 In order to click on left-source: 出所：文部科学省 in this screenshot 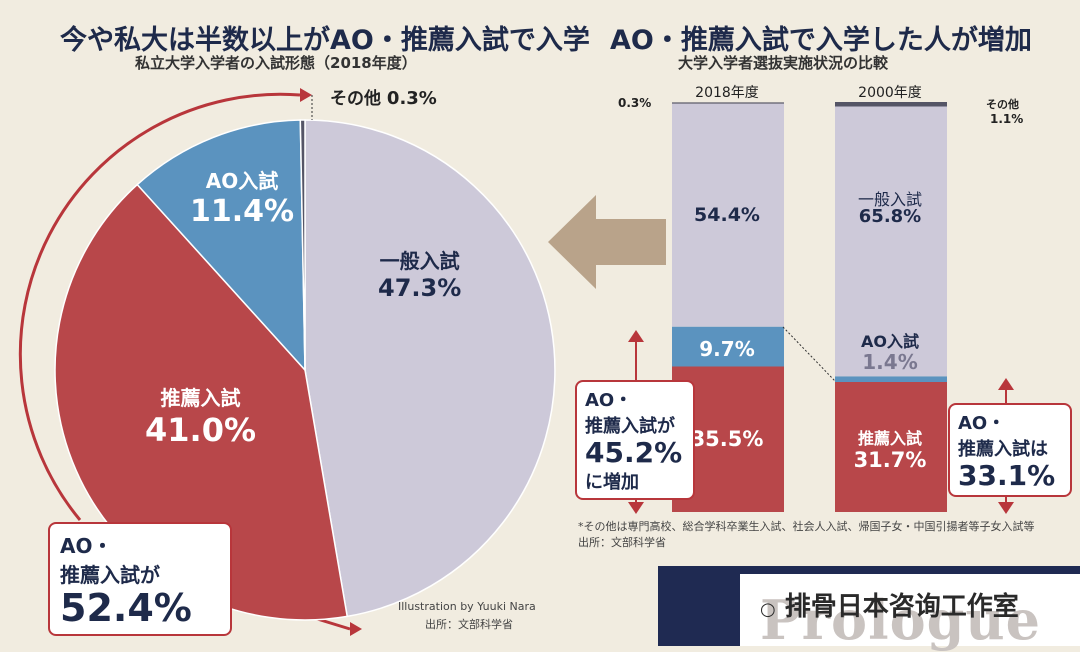, I will do `click(469, 624)`.